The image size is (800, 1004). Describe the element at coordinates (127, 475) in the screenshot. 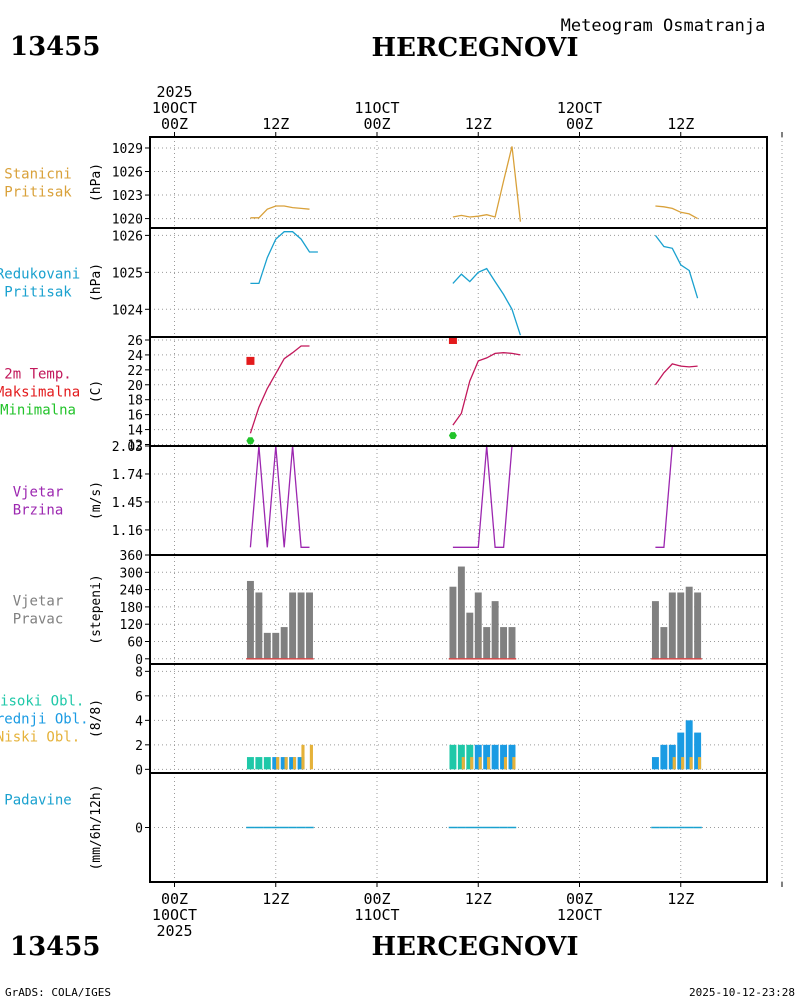

I see `y-tick-label: 1.74` at that location.